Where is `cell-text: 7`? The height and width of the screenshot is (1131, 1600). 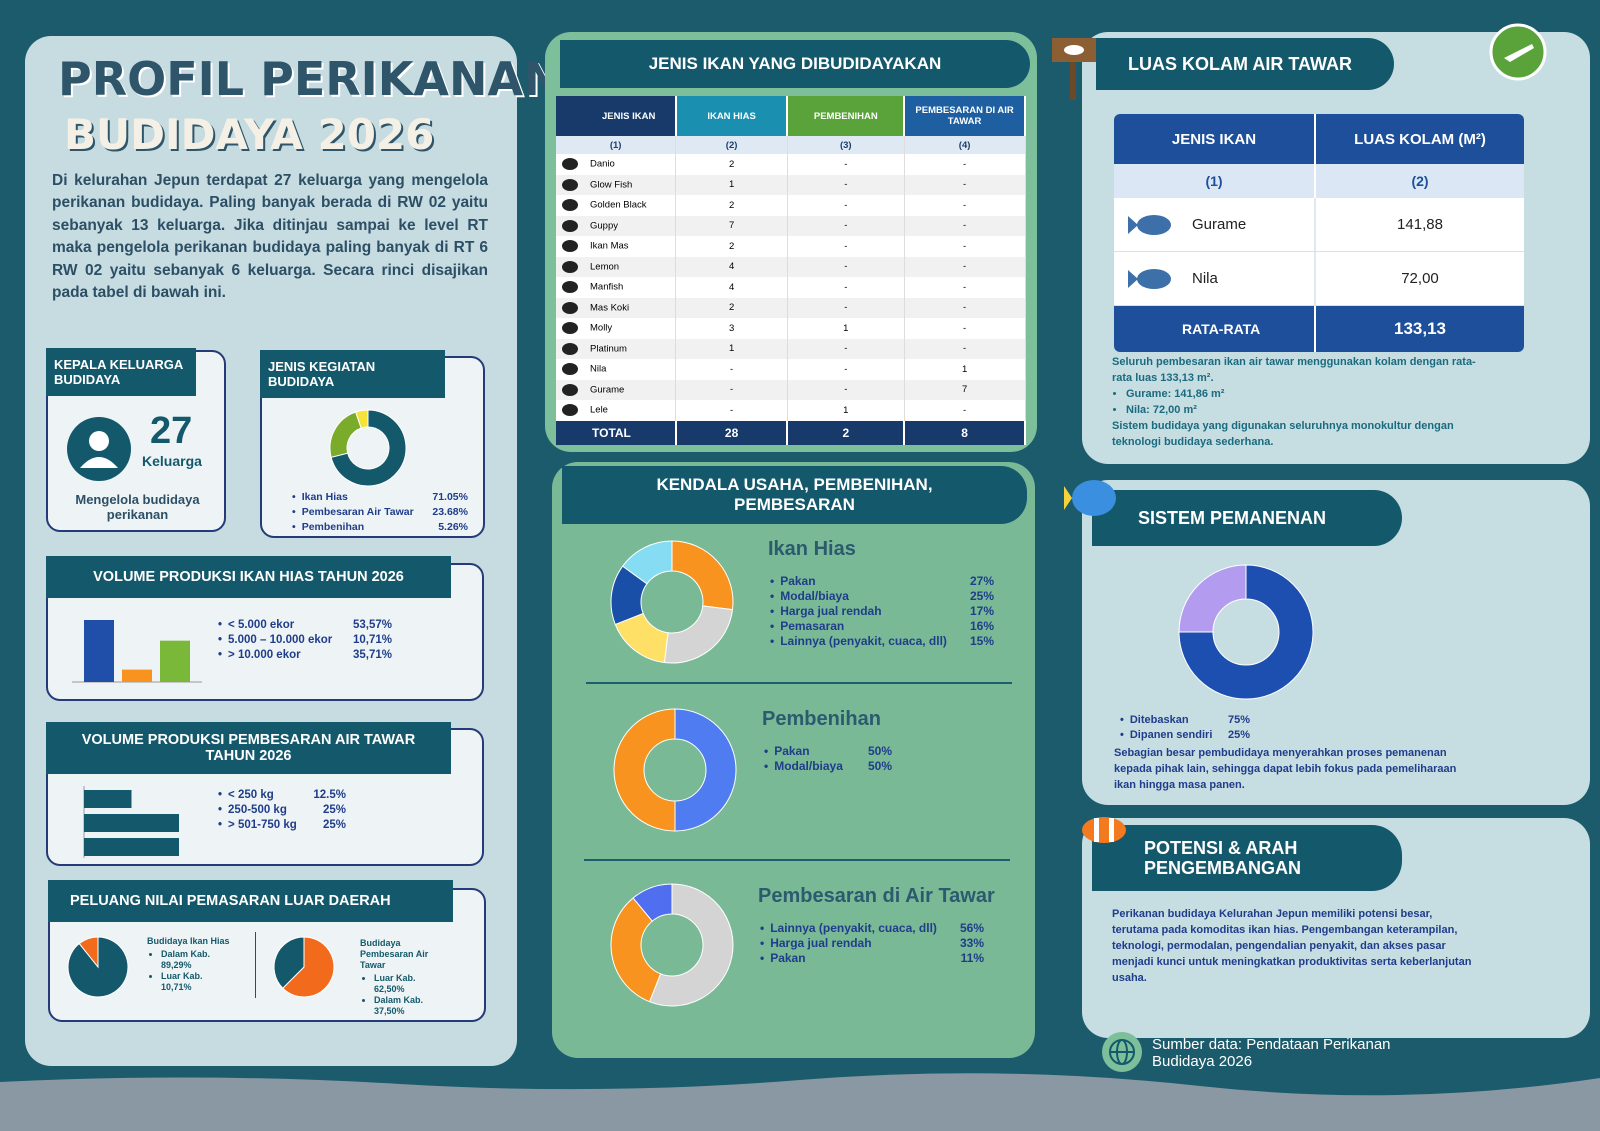
cell-text: 7 is located at coordinates (731, 226).